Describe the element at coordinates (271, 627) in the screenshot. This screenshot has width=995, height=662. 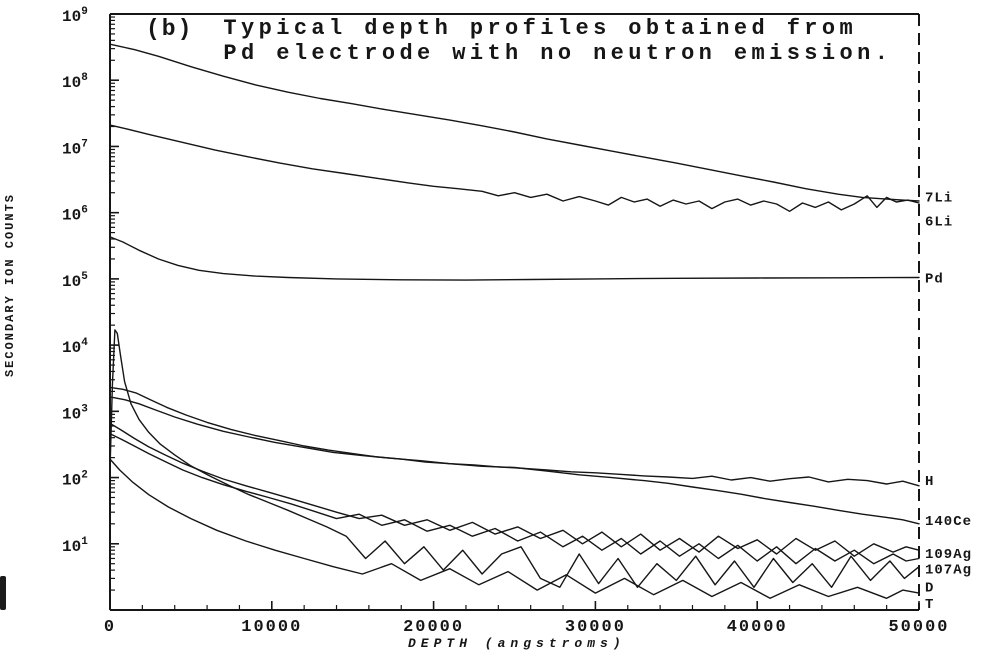
I see `x-tick-label: 10000` at that location.